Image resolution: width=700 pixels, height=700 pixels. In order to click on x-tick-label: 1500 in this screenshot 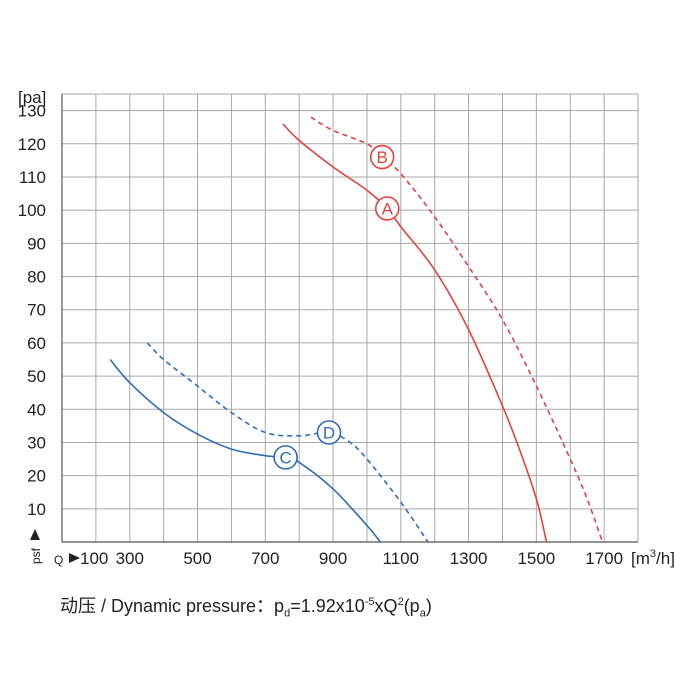, I will do `click(536, 558)`.